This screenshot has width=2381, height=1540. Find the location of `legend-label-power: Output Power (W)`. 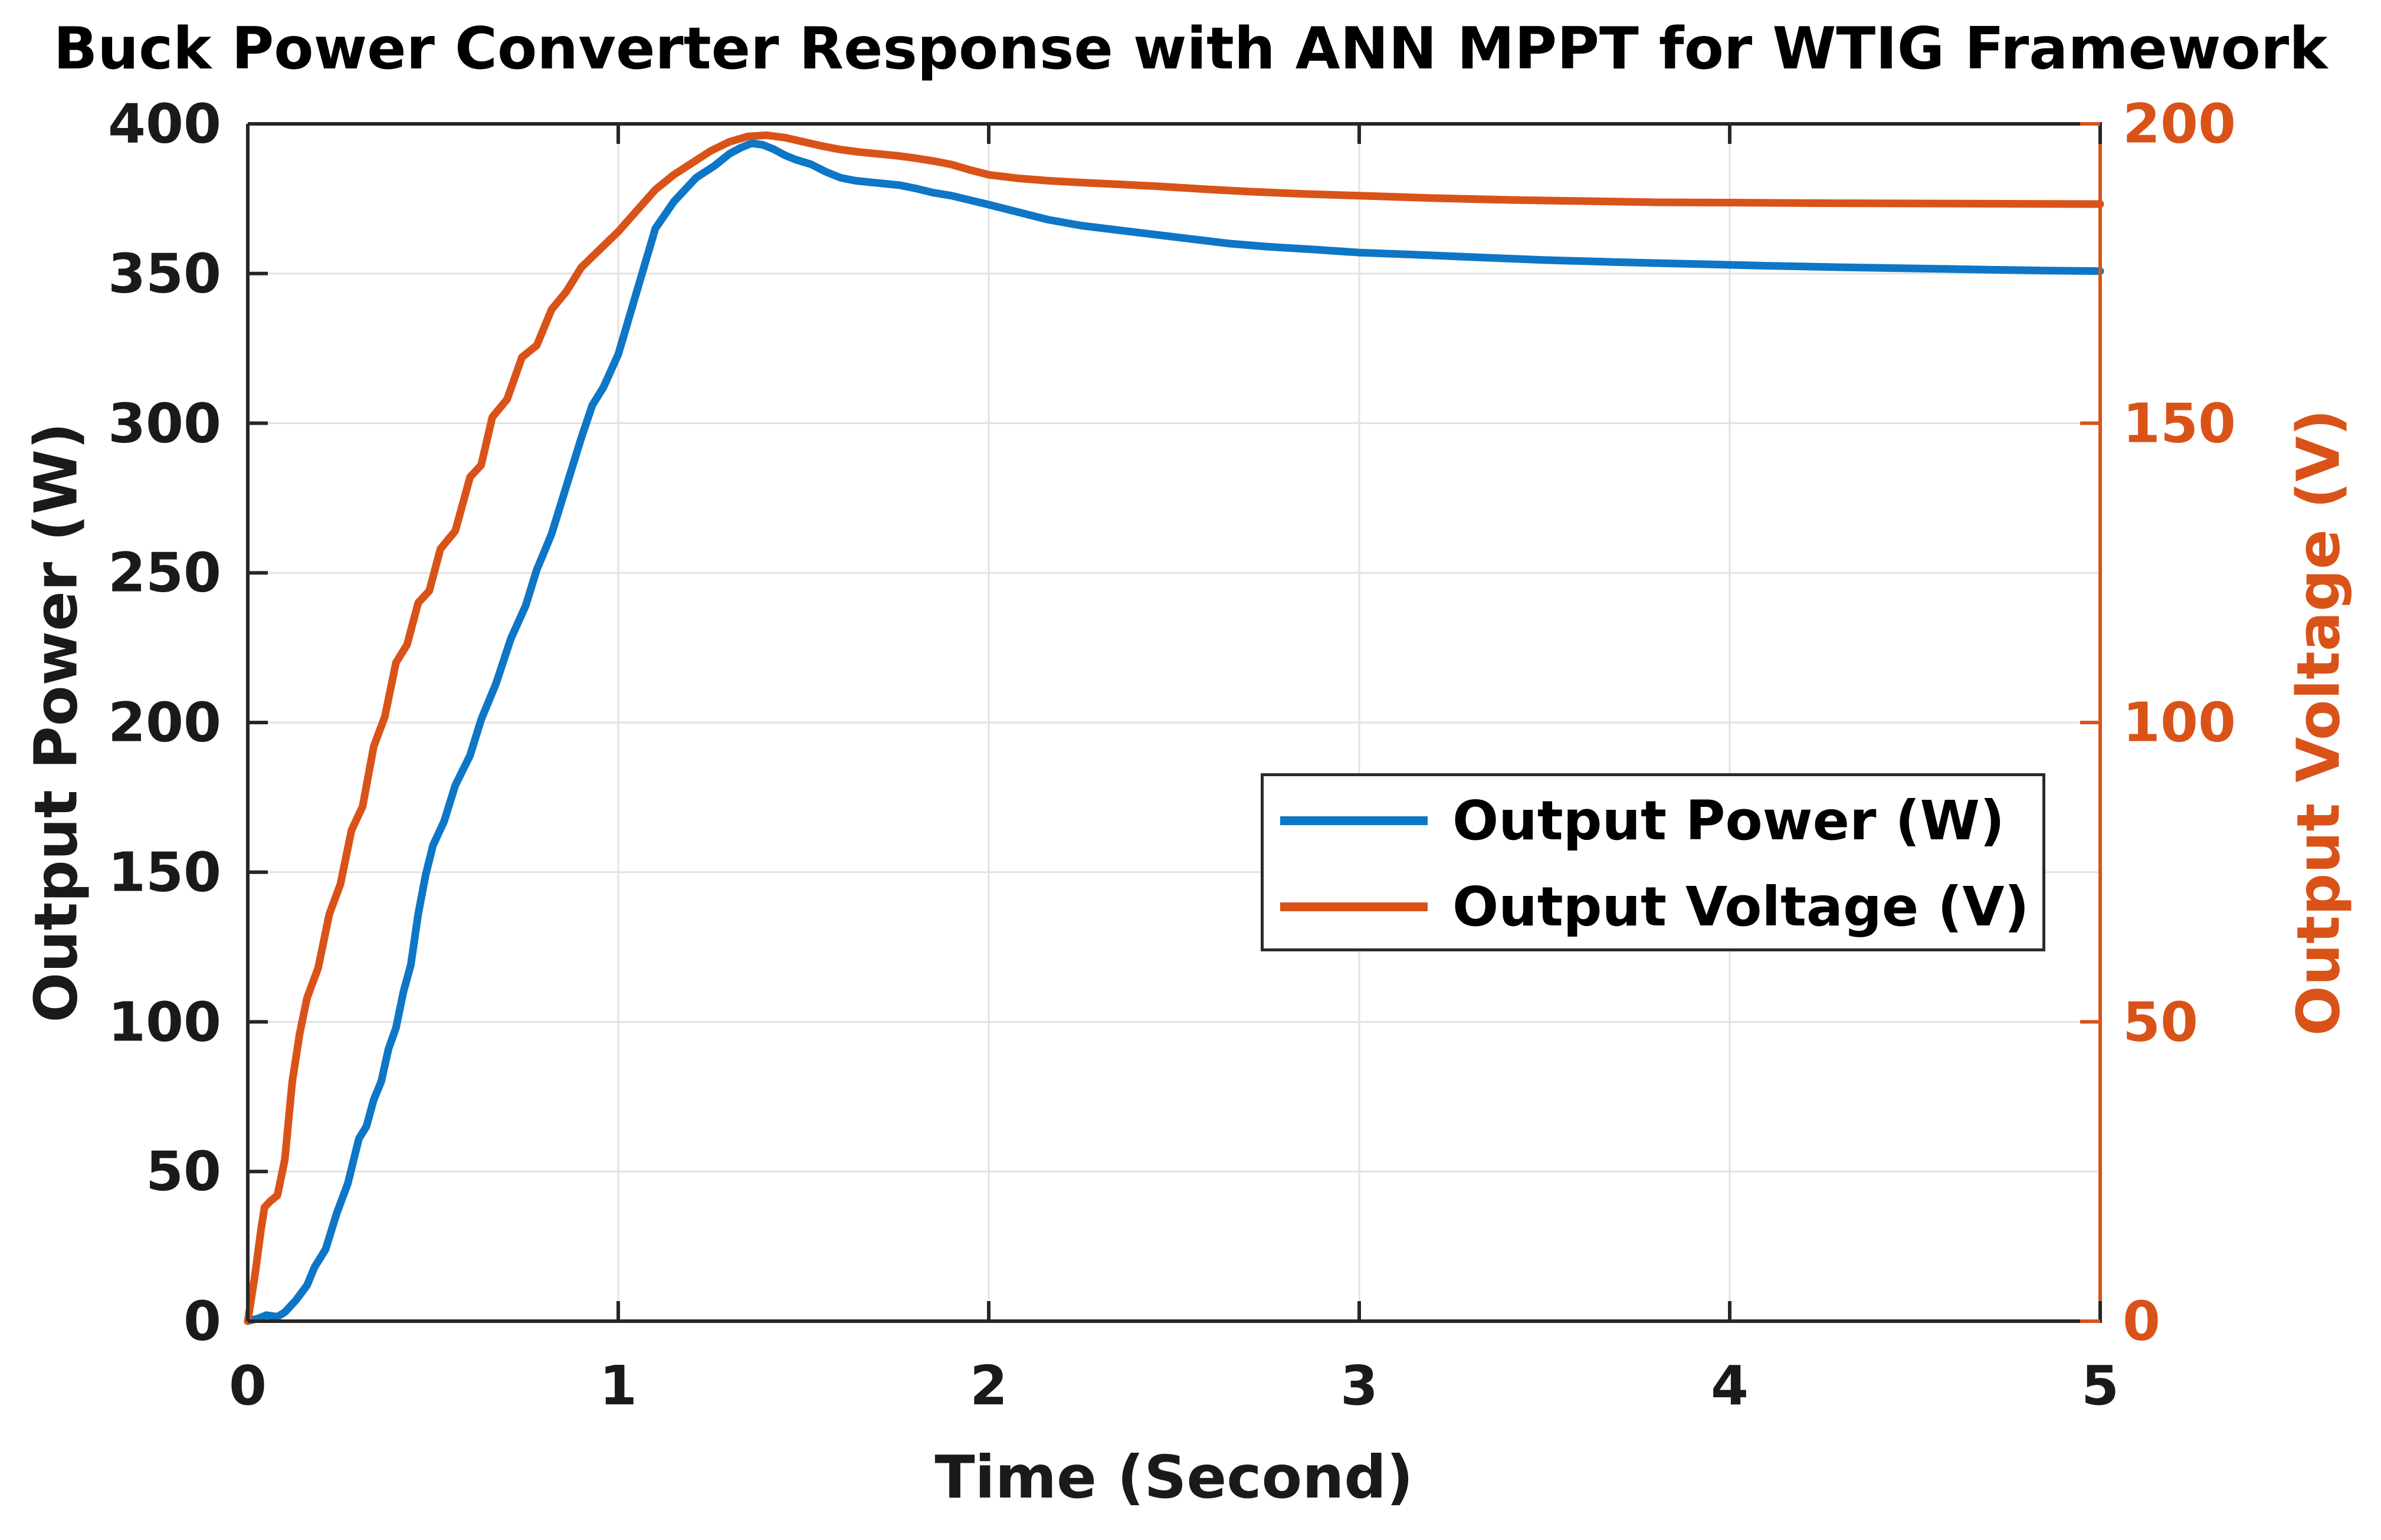

legend-label-power: Output Power (W) is located at coordinates (1729, 820).